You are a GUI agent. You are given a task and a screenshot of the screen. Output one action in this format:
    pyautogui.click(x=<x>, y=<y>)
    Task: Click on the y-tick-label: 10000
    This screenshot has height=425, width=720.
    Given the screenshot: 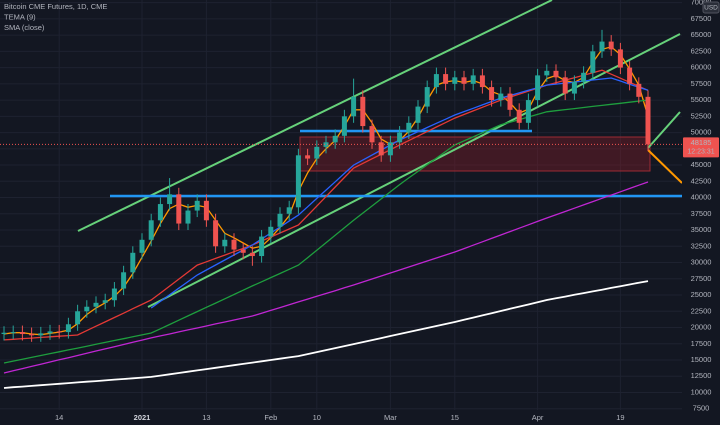 What is the action you would take?
    pyautogui.click(x=701, y=391)
    